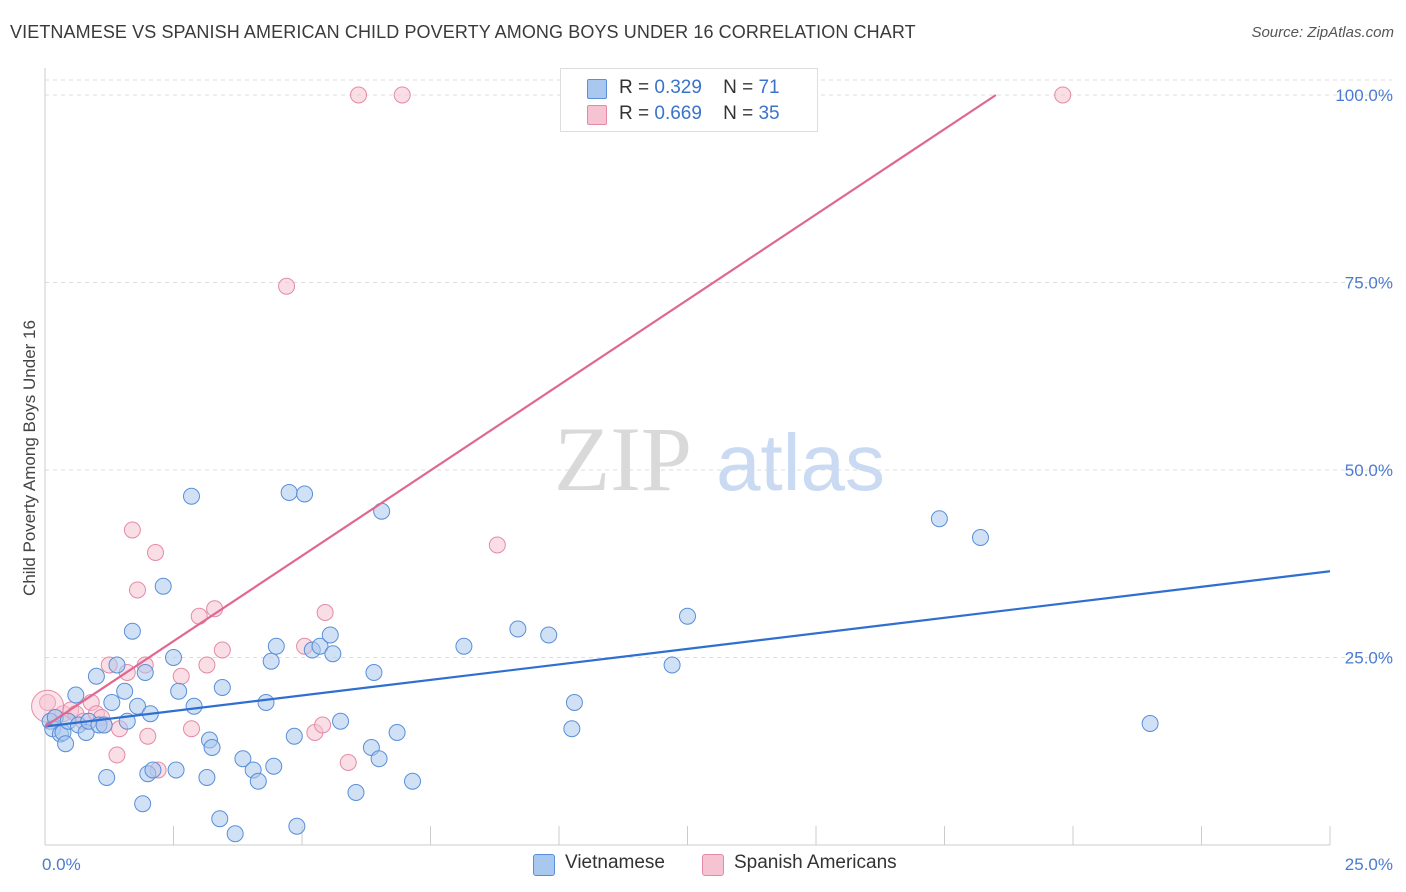 The height and width of the screenshot is (892, 1406). I want to click on watermark: ZIP atlas, so click(719, 459).